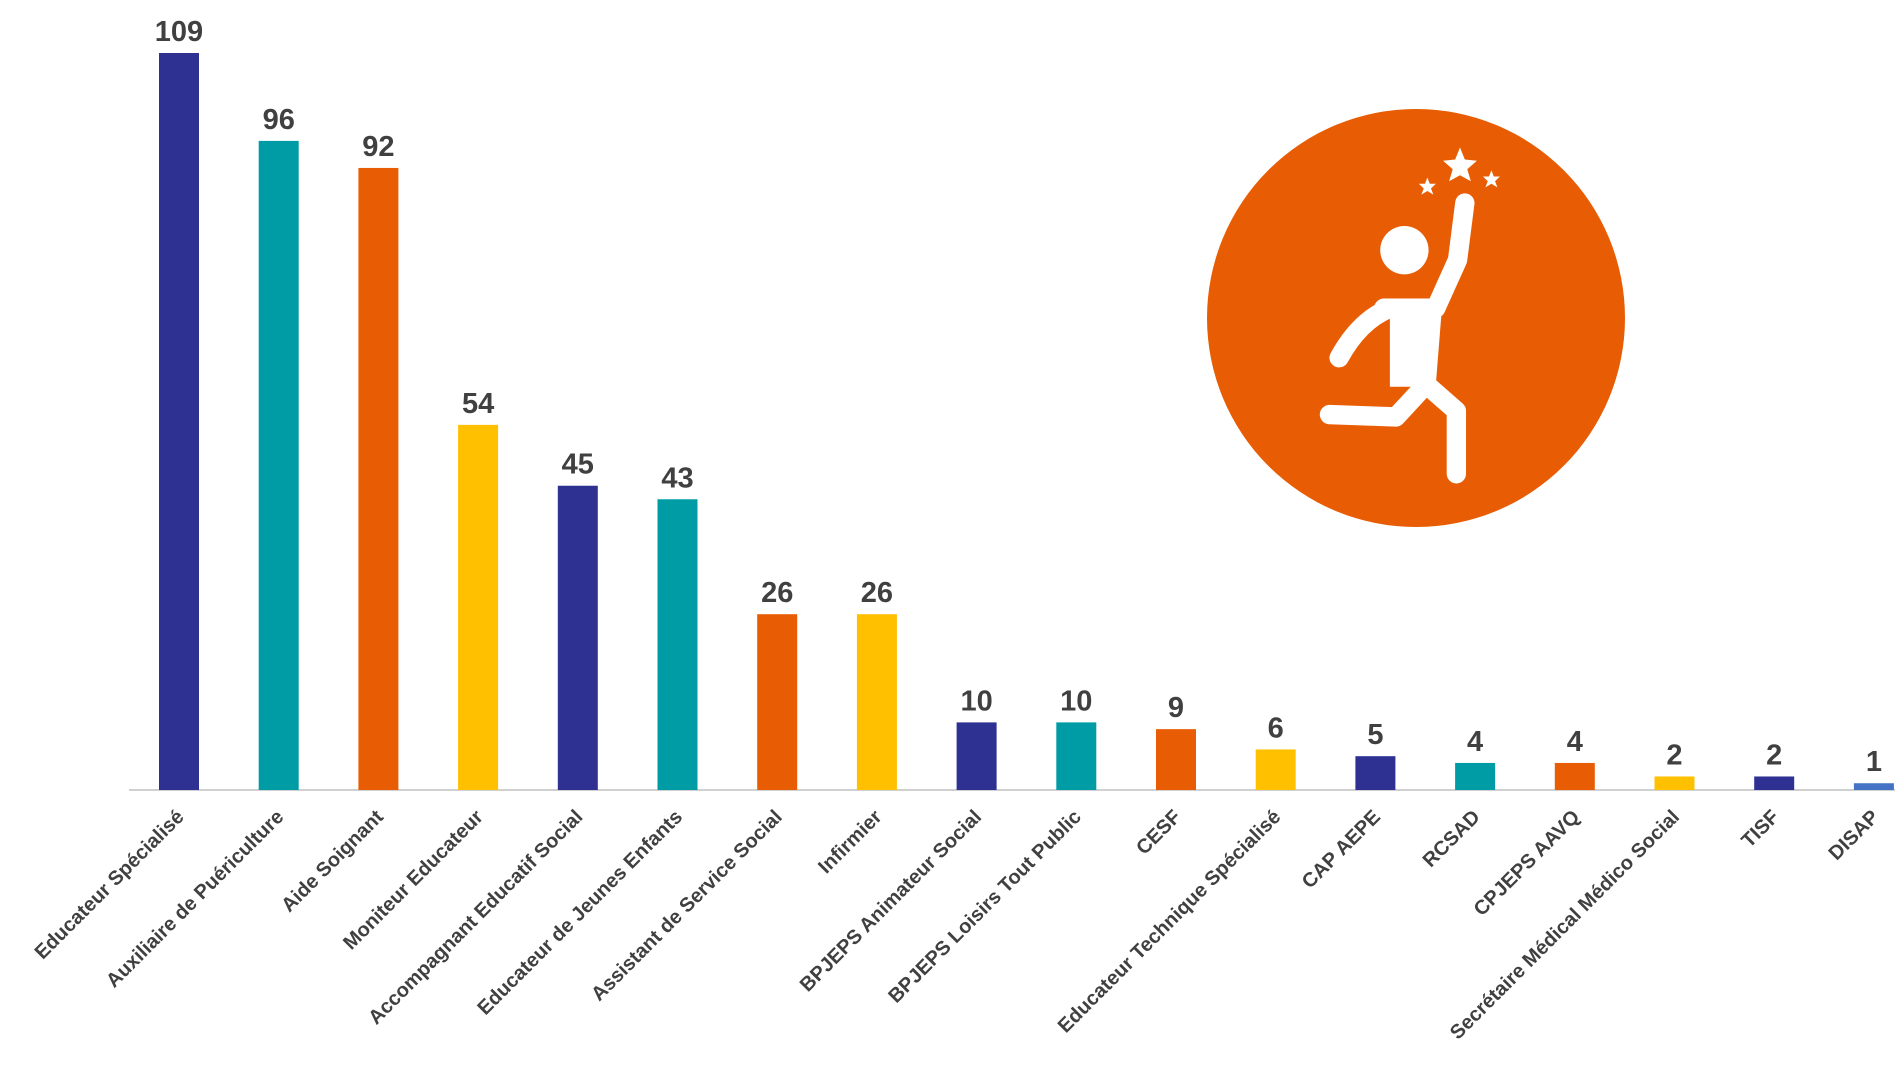 The width and height of the screenshot is (1895, 1086). I want to click on x-tick-label: CESF, so click(1158, 832).